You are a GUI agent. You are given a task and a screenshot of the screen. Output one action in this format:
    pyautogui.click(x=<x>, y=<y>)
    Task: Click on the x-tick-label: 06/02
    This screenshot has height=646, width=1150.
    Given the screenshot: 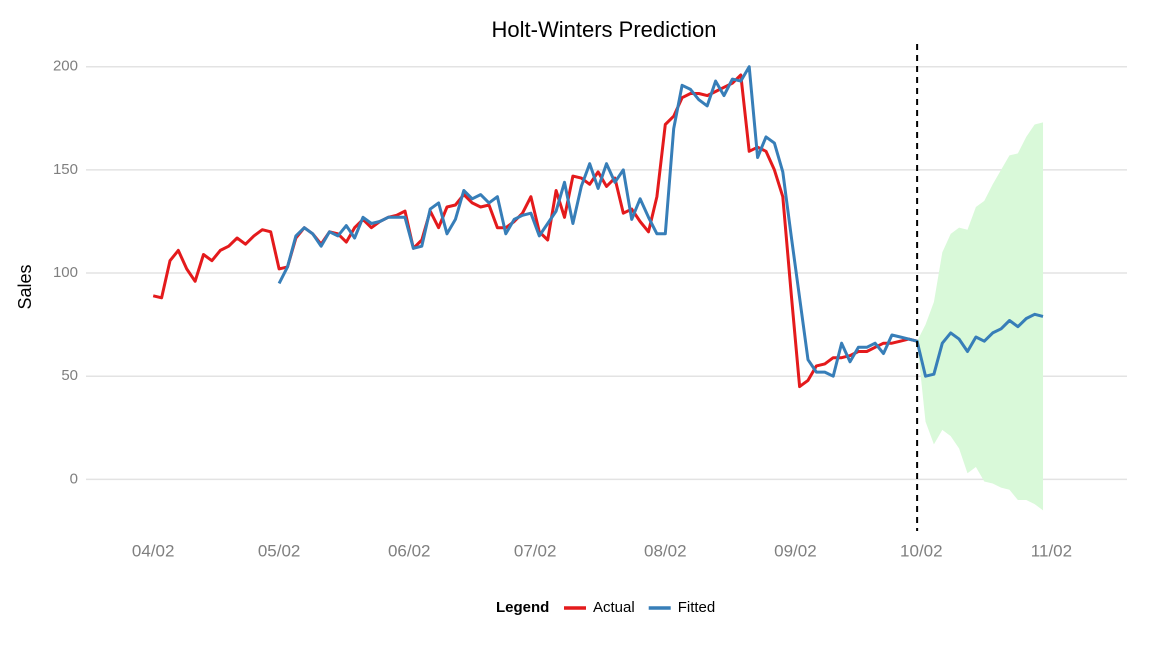 What is the action you would take?
    pyautogui.click(x=409, y=550)
    